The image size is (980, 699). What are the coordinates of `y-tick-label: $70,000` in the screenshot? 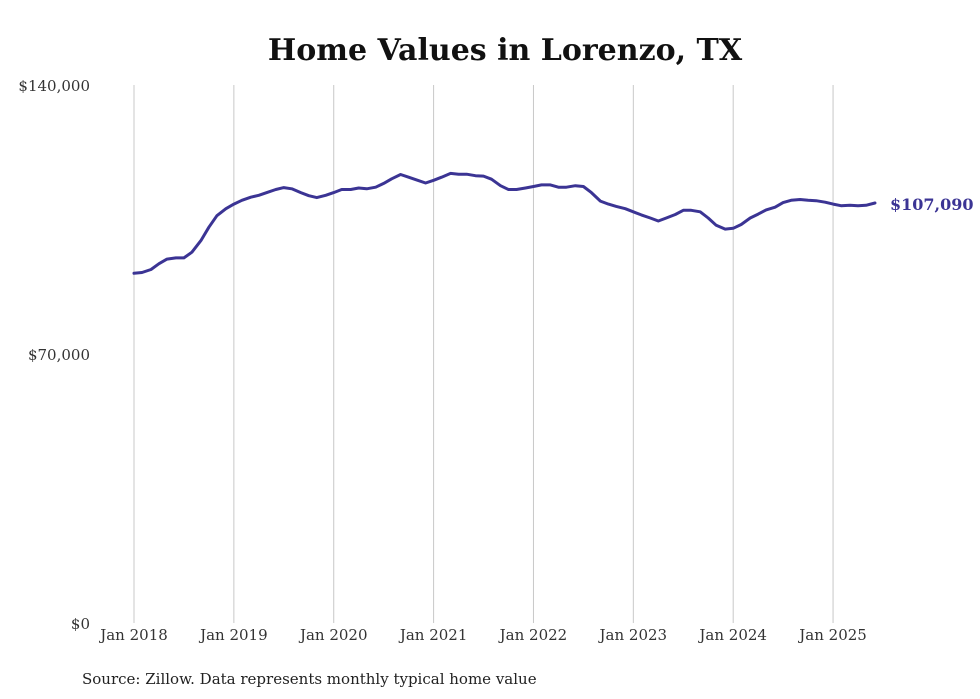 It's located at (59, 355).